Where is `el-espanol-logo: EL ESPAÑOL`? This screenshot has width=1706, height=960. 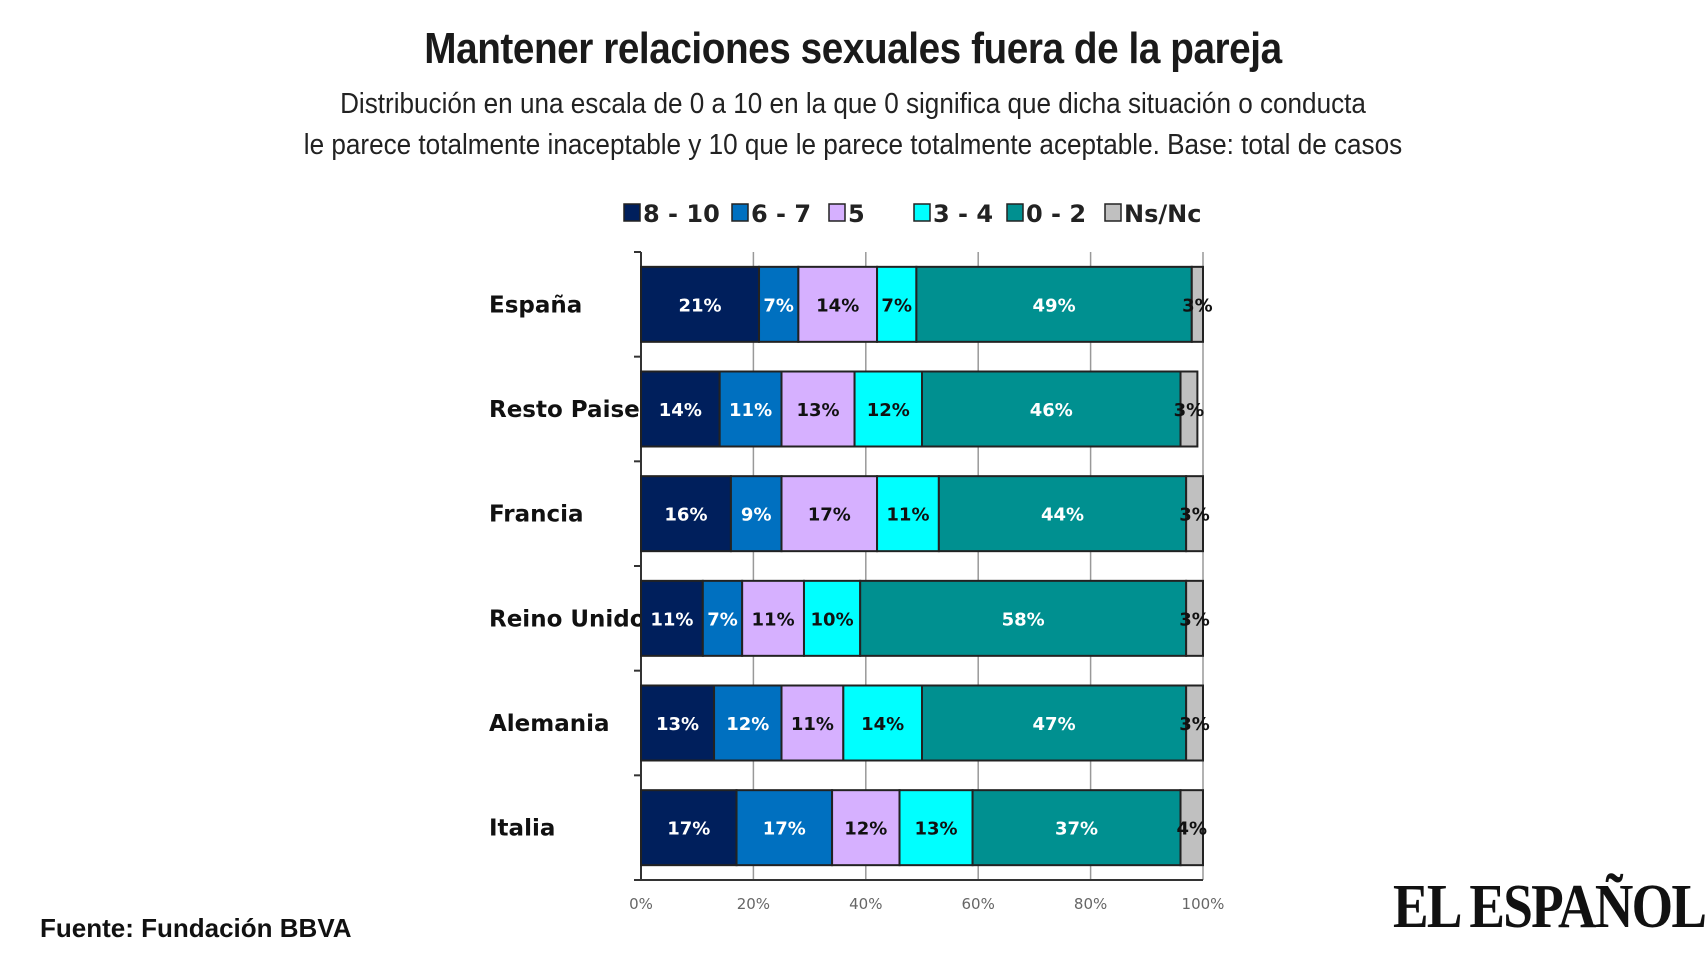 el-espanol-logo: EL ESPAÑOL is located at coordinates (1549, 907).